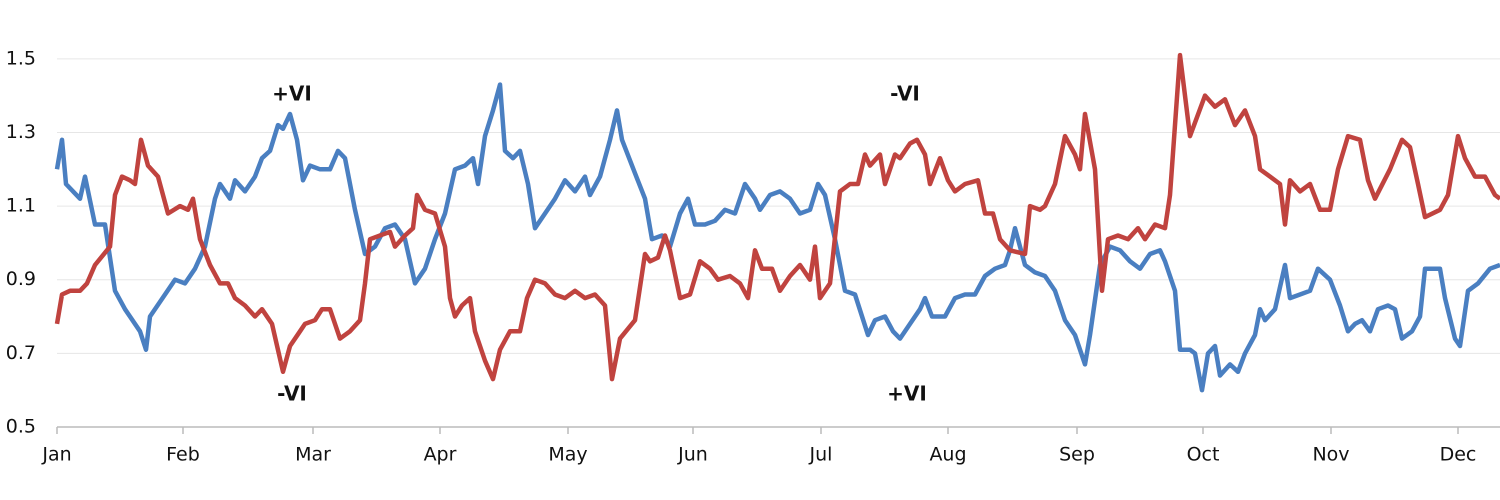 The height and width of the screenshot is (500, 1500). What do you see at coordinates (947, 455) in the screenshot?
I see `x-tick-label: Aug` at bounding box center [947, 455].